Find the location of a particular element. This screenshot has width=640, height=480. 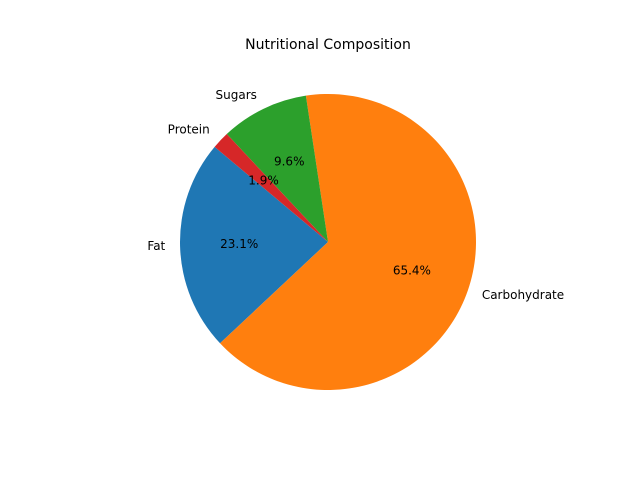

pie-slice-sugars is located at coordinates (277, 168).